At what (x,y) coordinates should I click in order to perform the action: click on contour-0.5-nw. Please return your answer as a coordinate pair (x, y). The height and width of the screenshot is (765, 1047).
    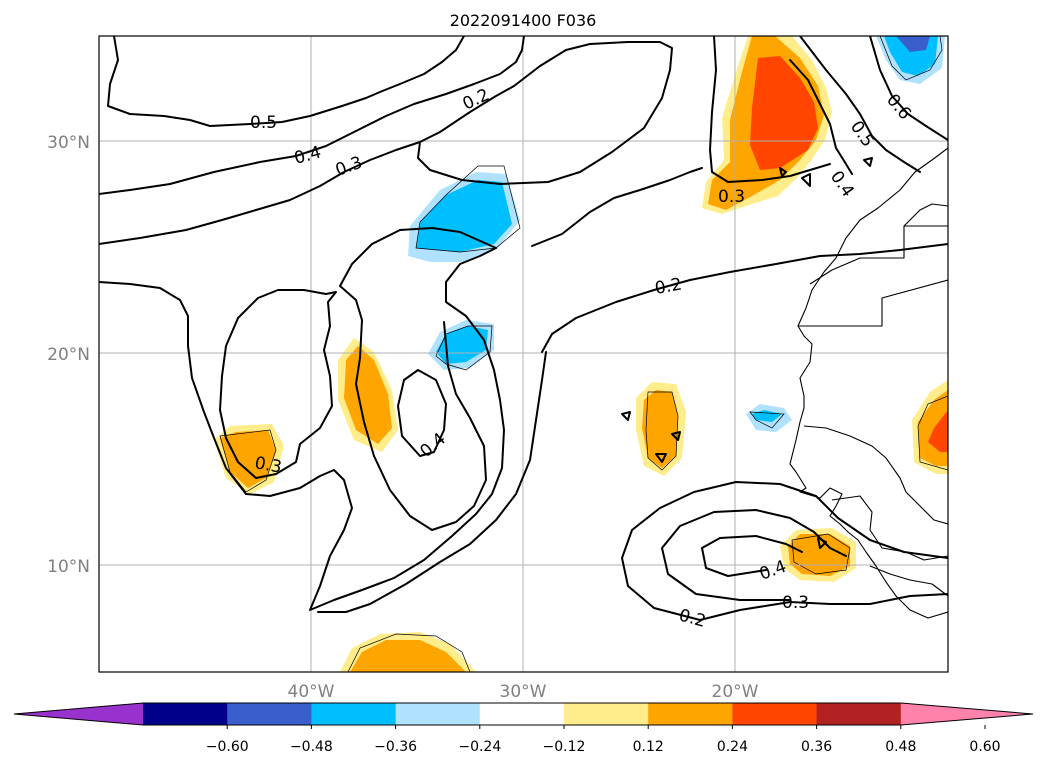
    Looking at the image, I should click on (286, 81).